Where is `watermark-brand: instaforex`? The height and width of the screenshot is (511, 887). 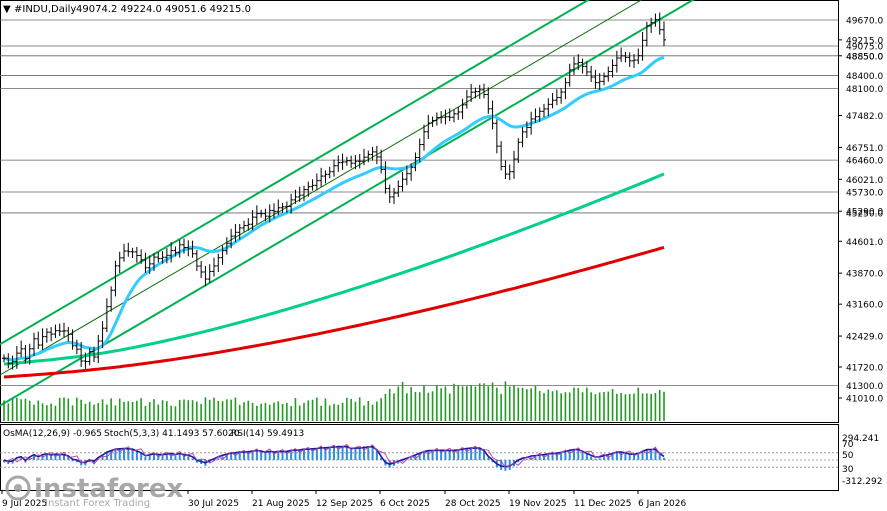 watermark-brand: instaforex is located at coordinates (109, 489).